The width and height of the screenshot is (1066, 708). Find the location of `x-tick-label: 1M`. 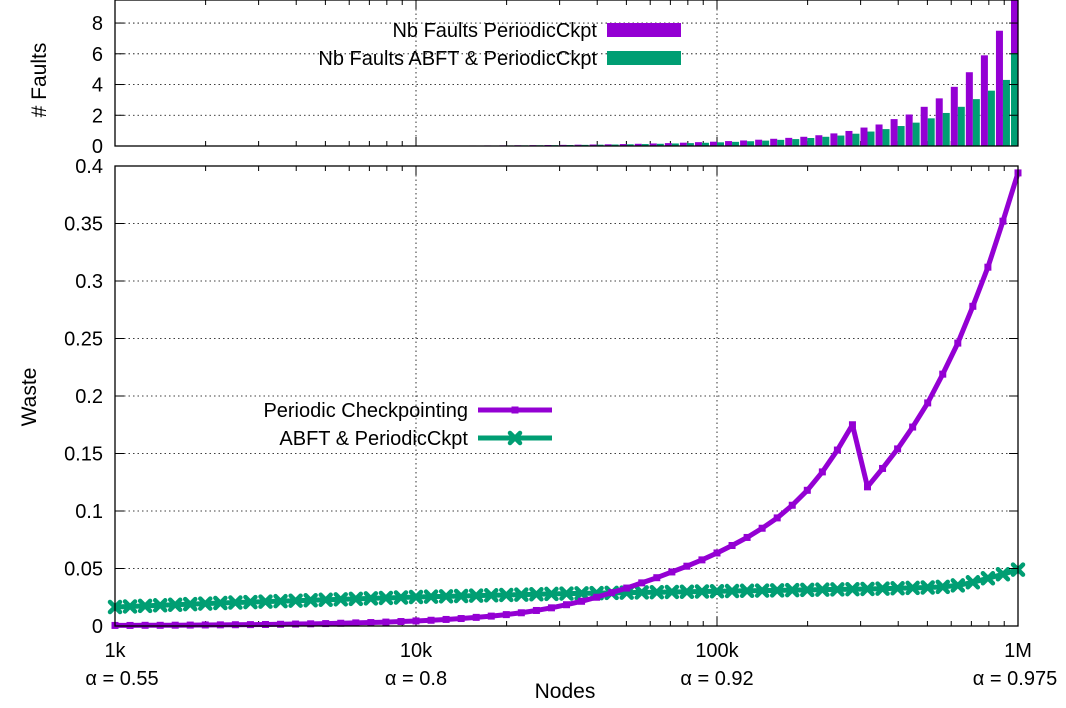

x-tick-label: 1M is located at coordinates (1018, 651).